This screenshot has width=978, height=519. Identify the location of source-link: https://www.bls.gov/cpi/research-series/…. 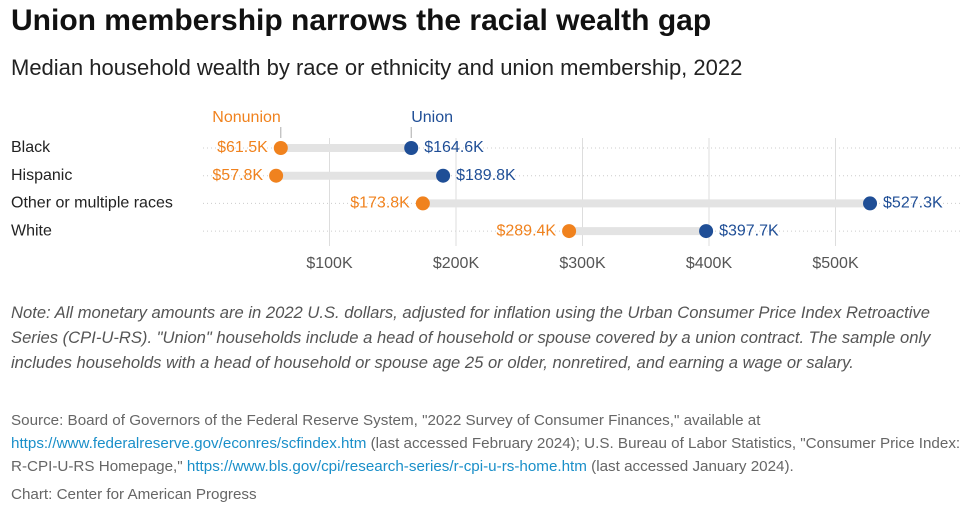
(386, 466).